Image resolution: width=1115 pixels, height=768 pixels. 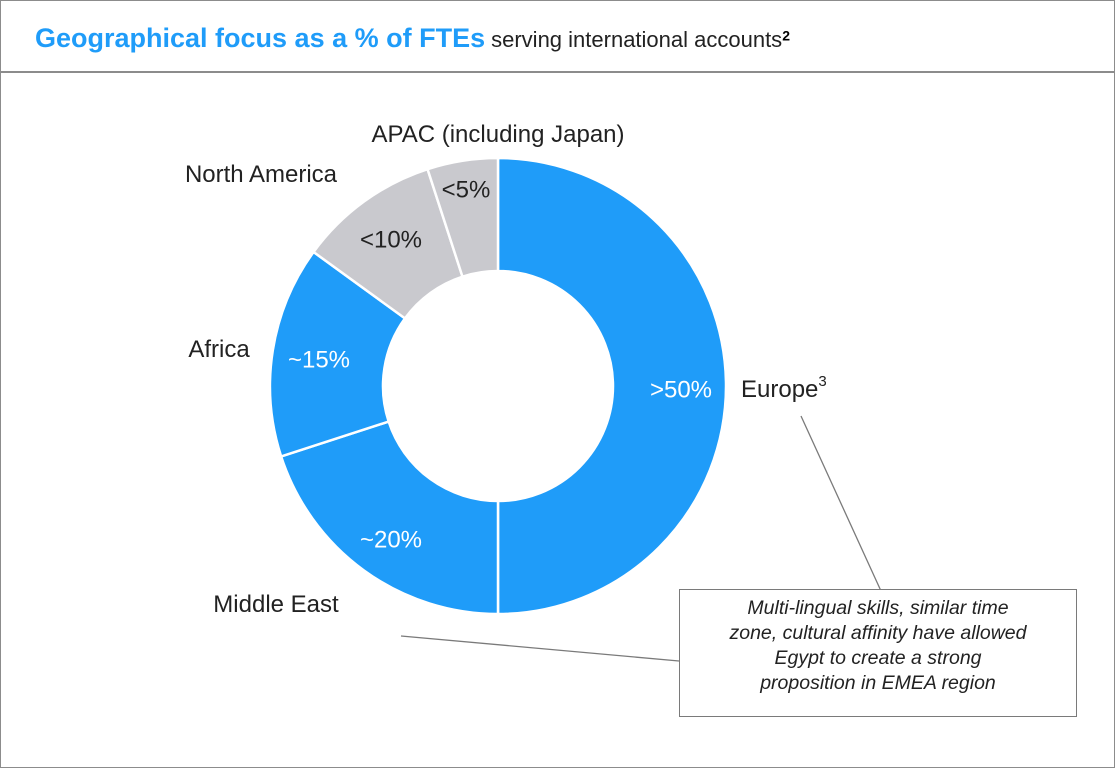 I want to click on category-name: Middle East, so click(x=276, y=604).